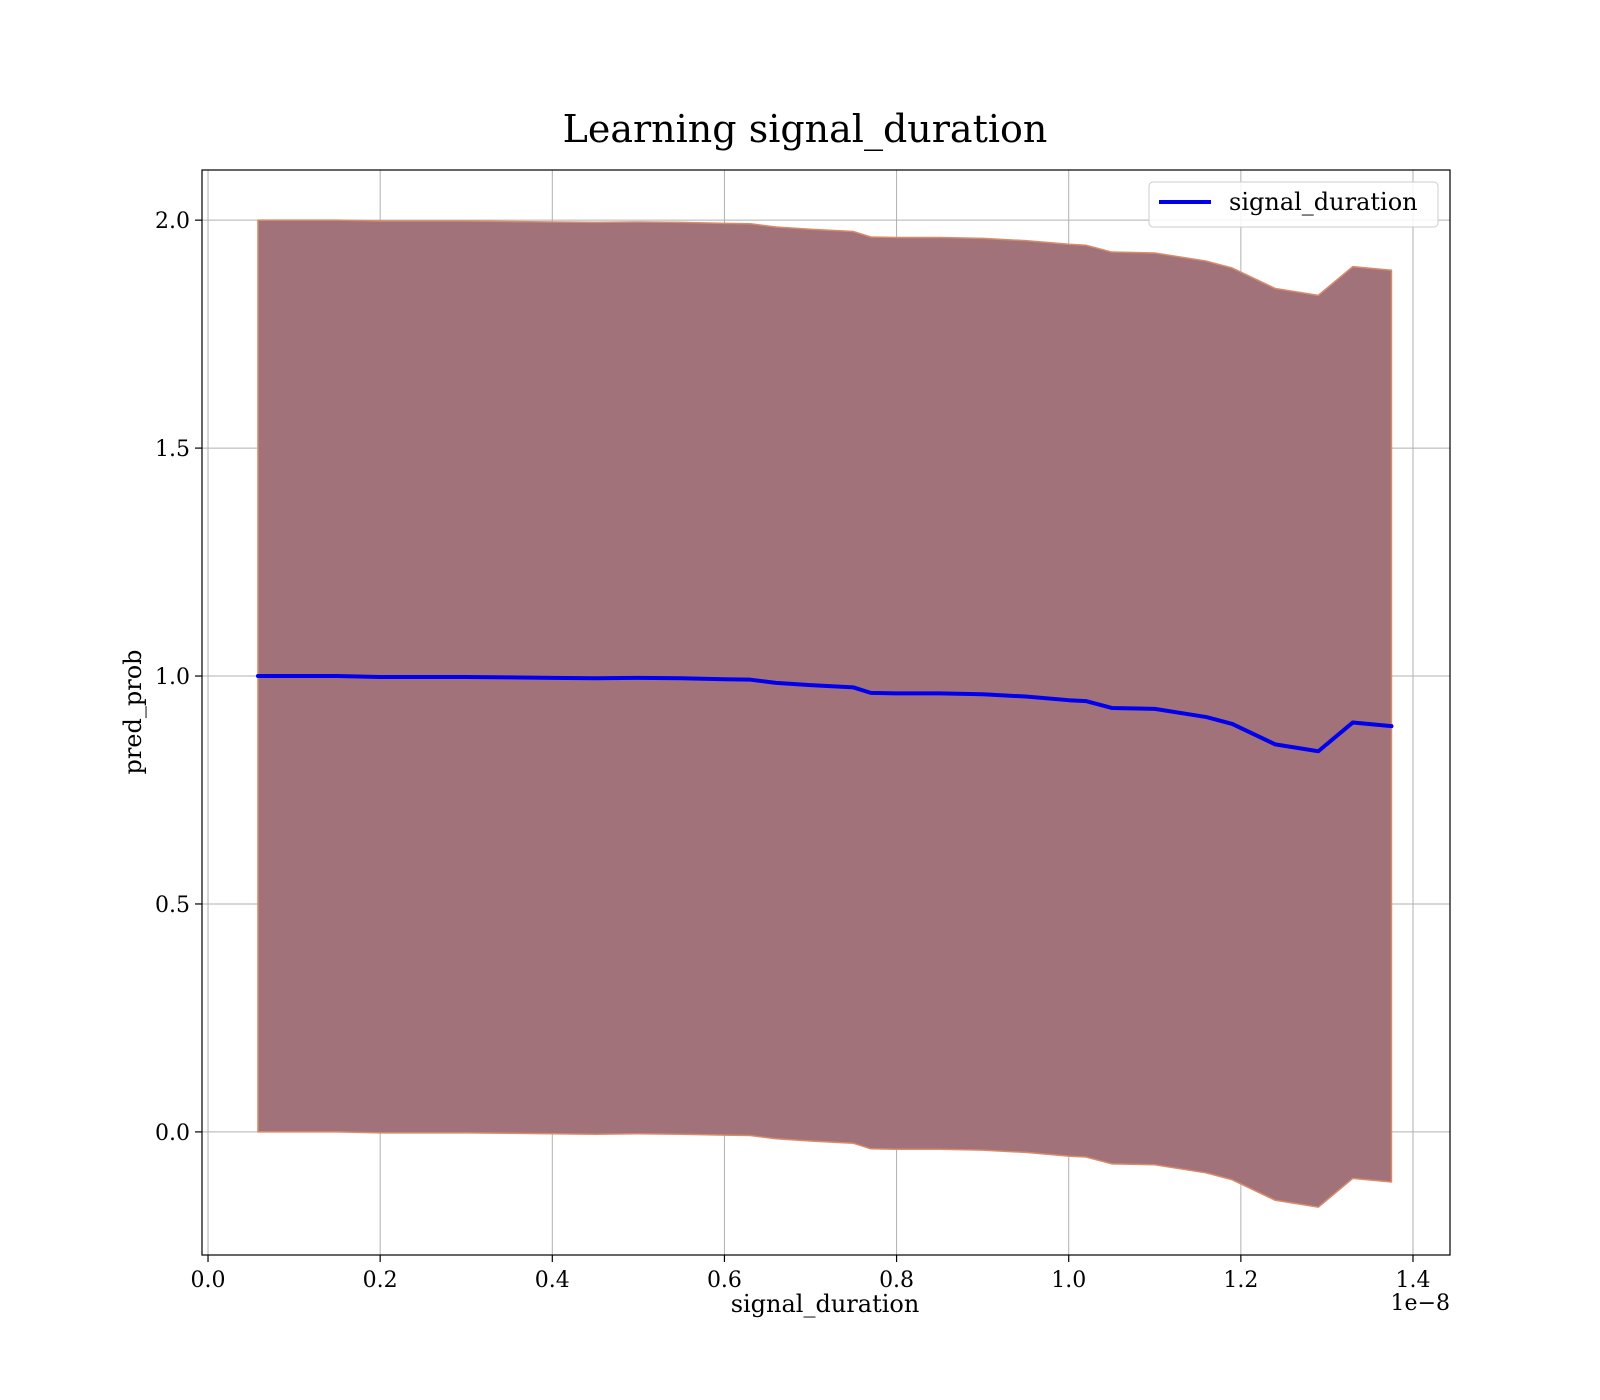 This screenshot has height=1400, width=1600. Describe the element at coordinates (172, 905) in the screenshot. I see `y-tick-label: 0.5` at that location.